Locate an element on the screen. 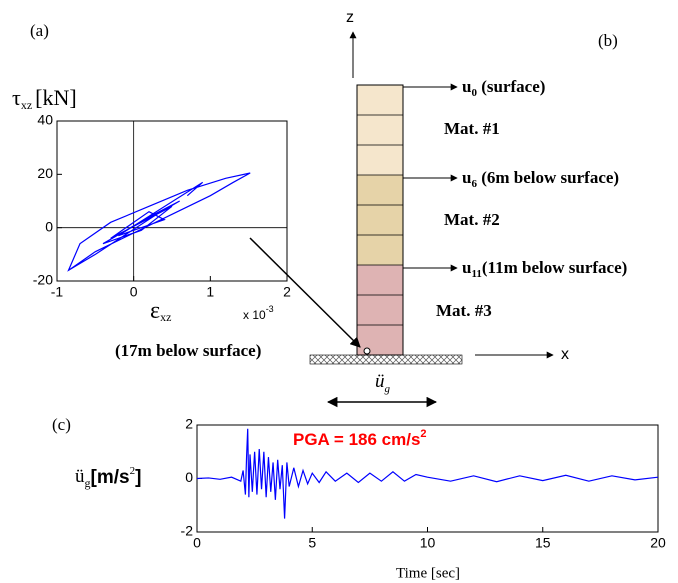  x-tick-label: 5 is located at coordinates (312, 543).